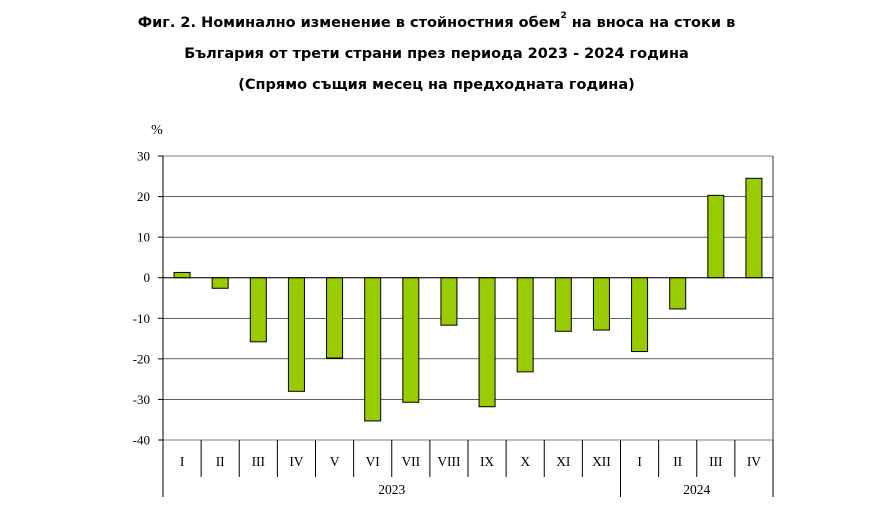  Describe the element at coordinates (220, 283) in the screenshot. I see `bar-ii-2023` at that location.